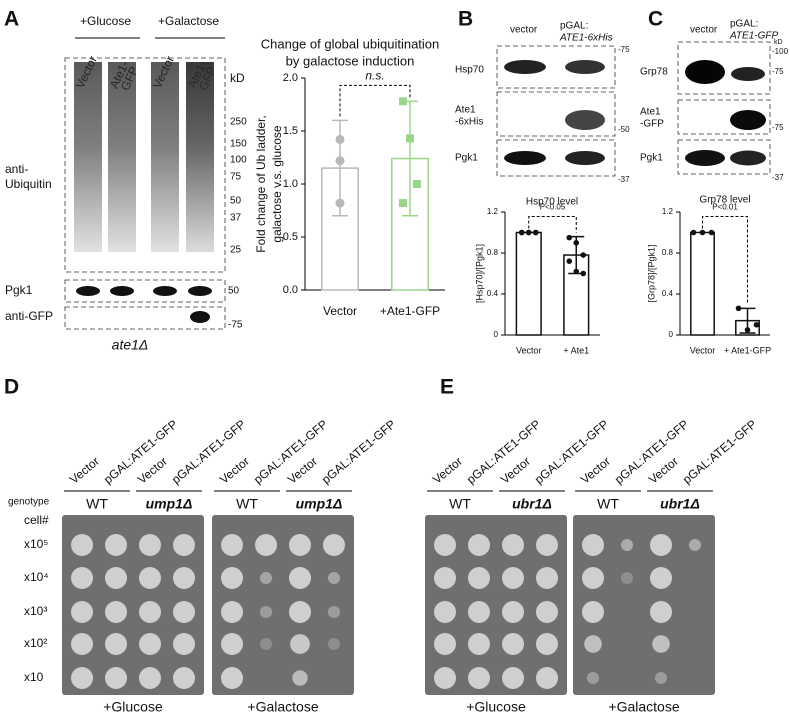 This screenshot has width=790, height=716. I want to click on x-tick-label: +Ate1-GFP, so click(410, 311).